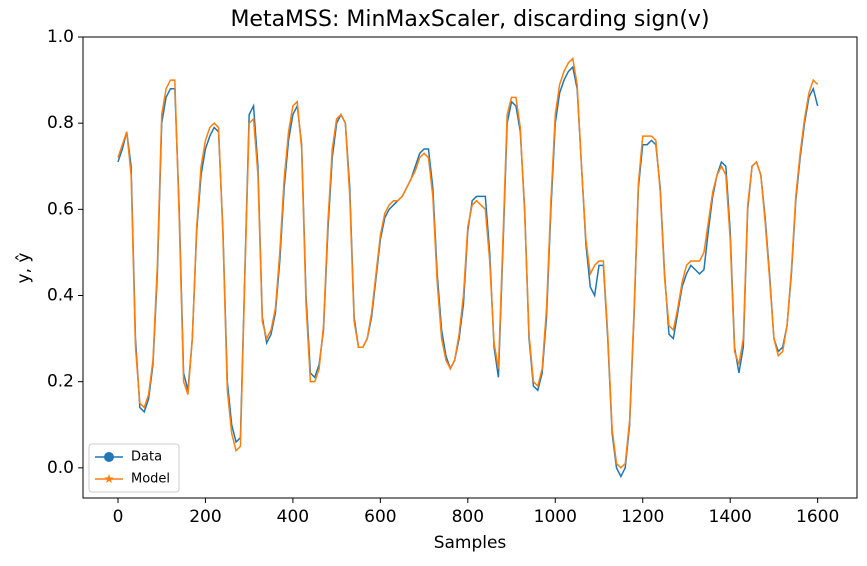 The width and height of the screenshot is (867, 566). Describe the element at coordinates (293, 517) in the screenshot. I see `x-tick-label: 400` at that location.